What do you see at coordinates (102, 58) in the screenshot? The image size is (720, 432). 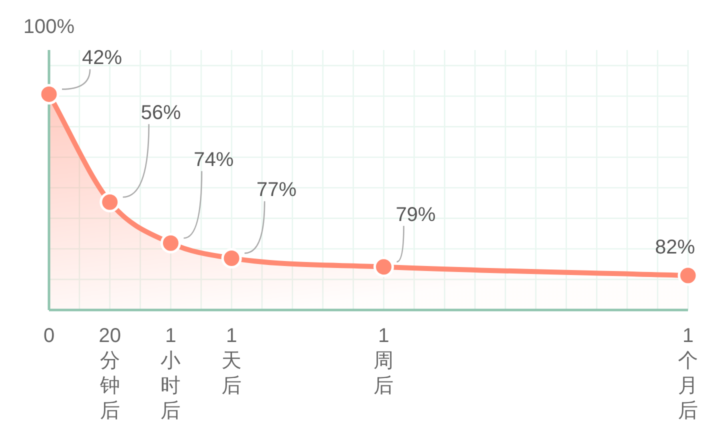 I see `text: 42%` at bounding box center [102, 58].